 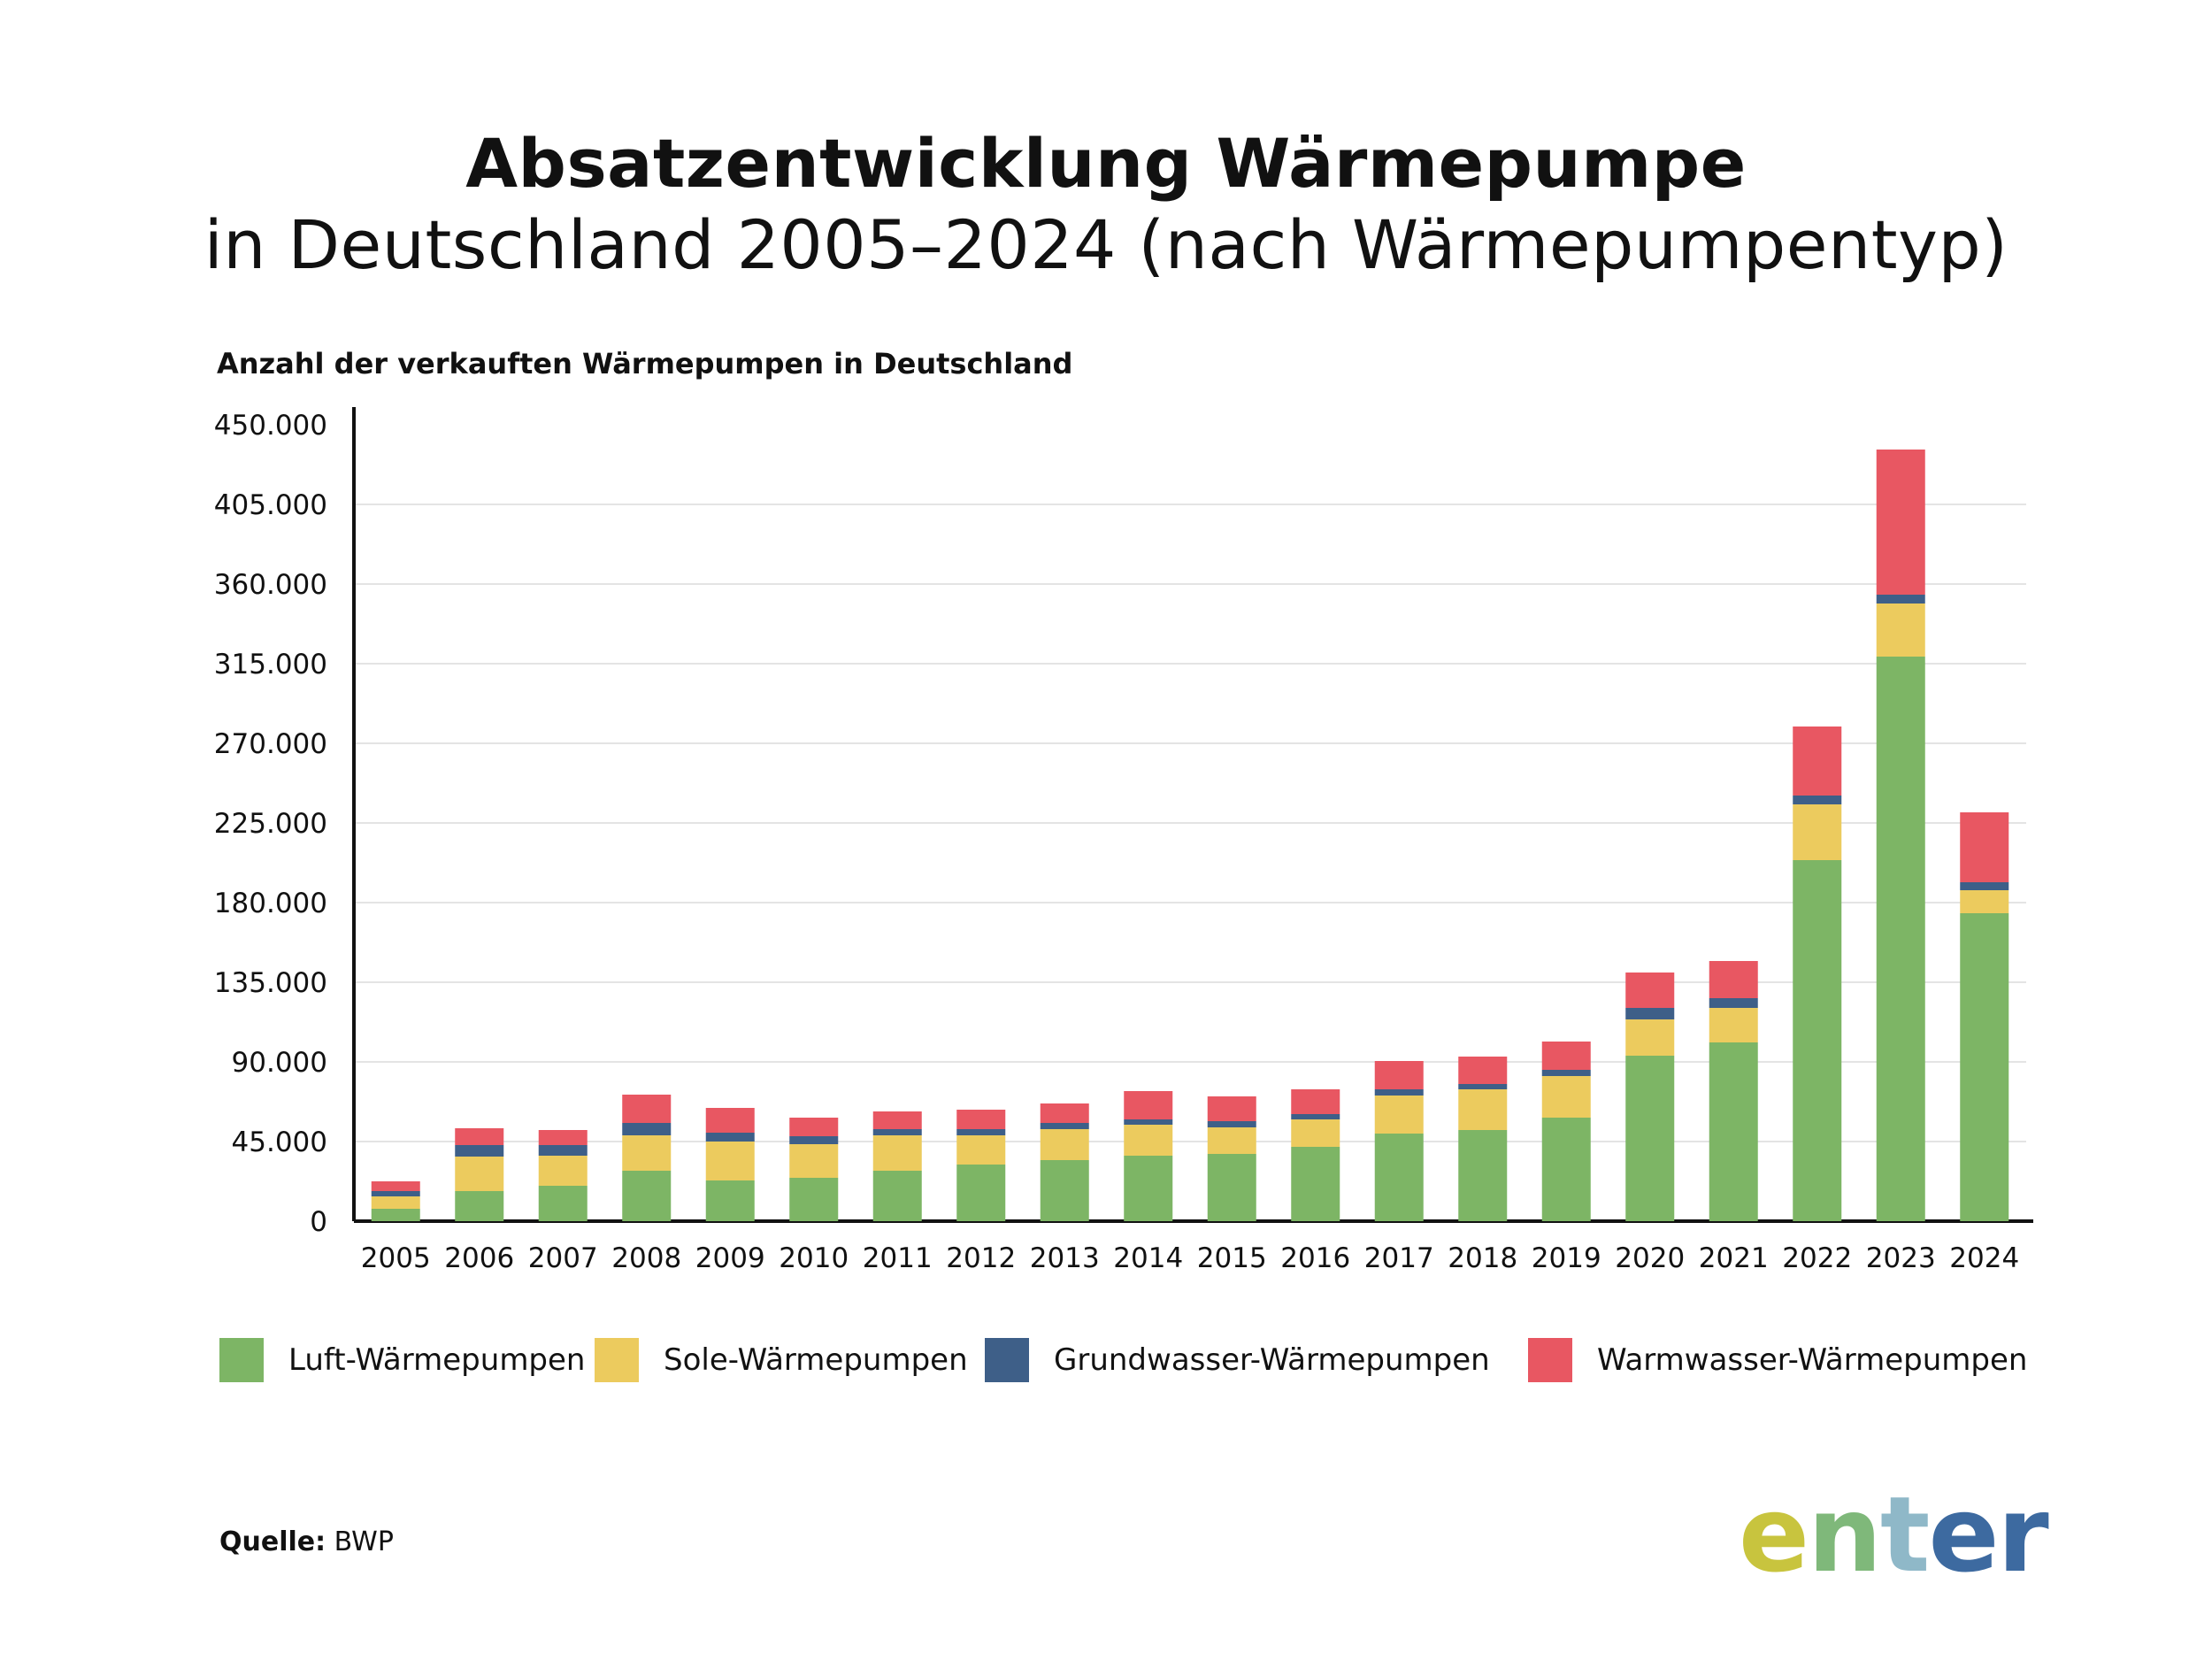 I want to click on bar-warmwasser-2020, so click(x=1650, y=990).